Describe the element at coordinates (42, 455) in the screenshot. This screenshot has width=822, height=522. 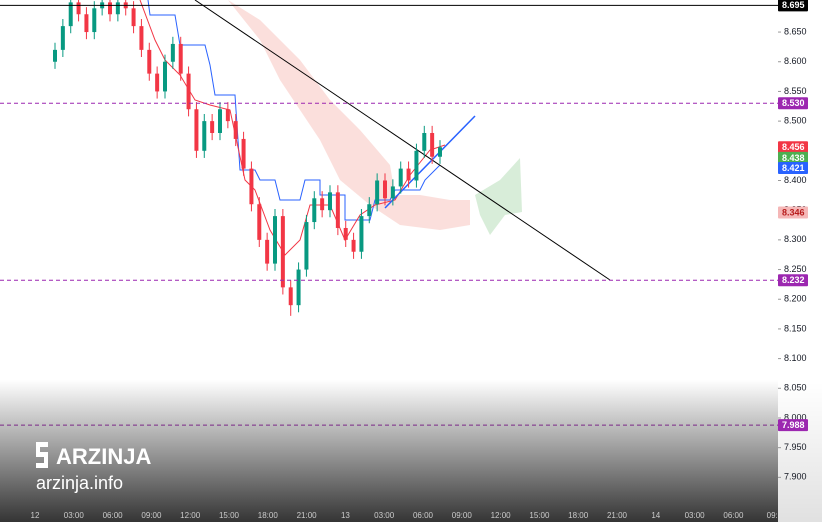
I see `logo` at that location.